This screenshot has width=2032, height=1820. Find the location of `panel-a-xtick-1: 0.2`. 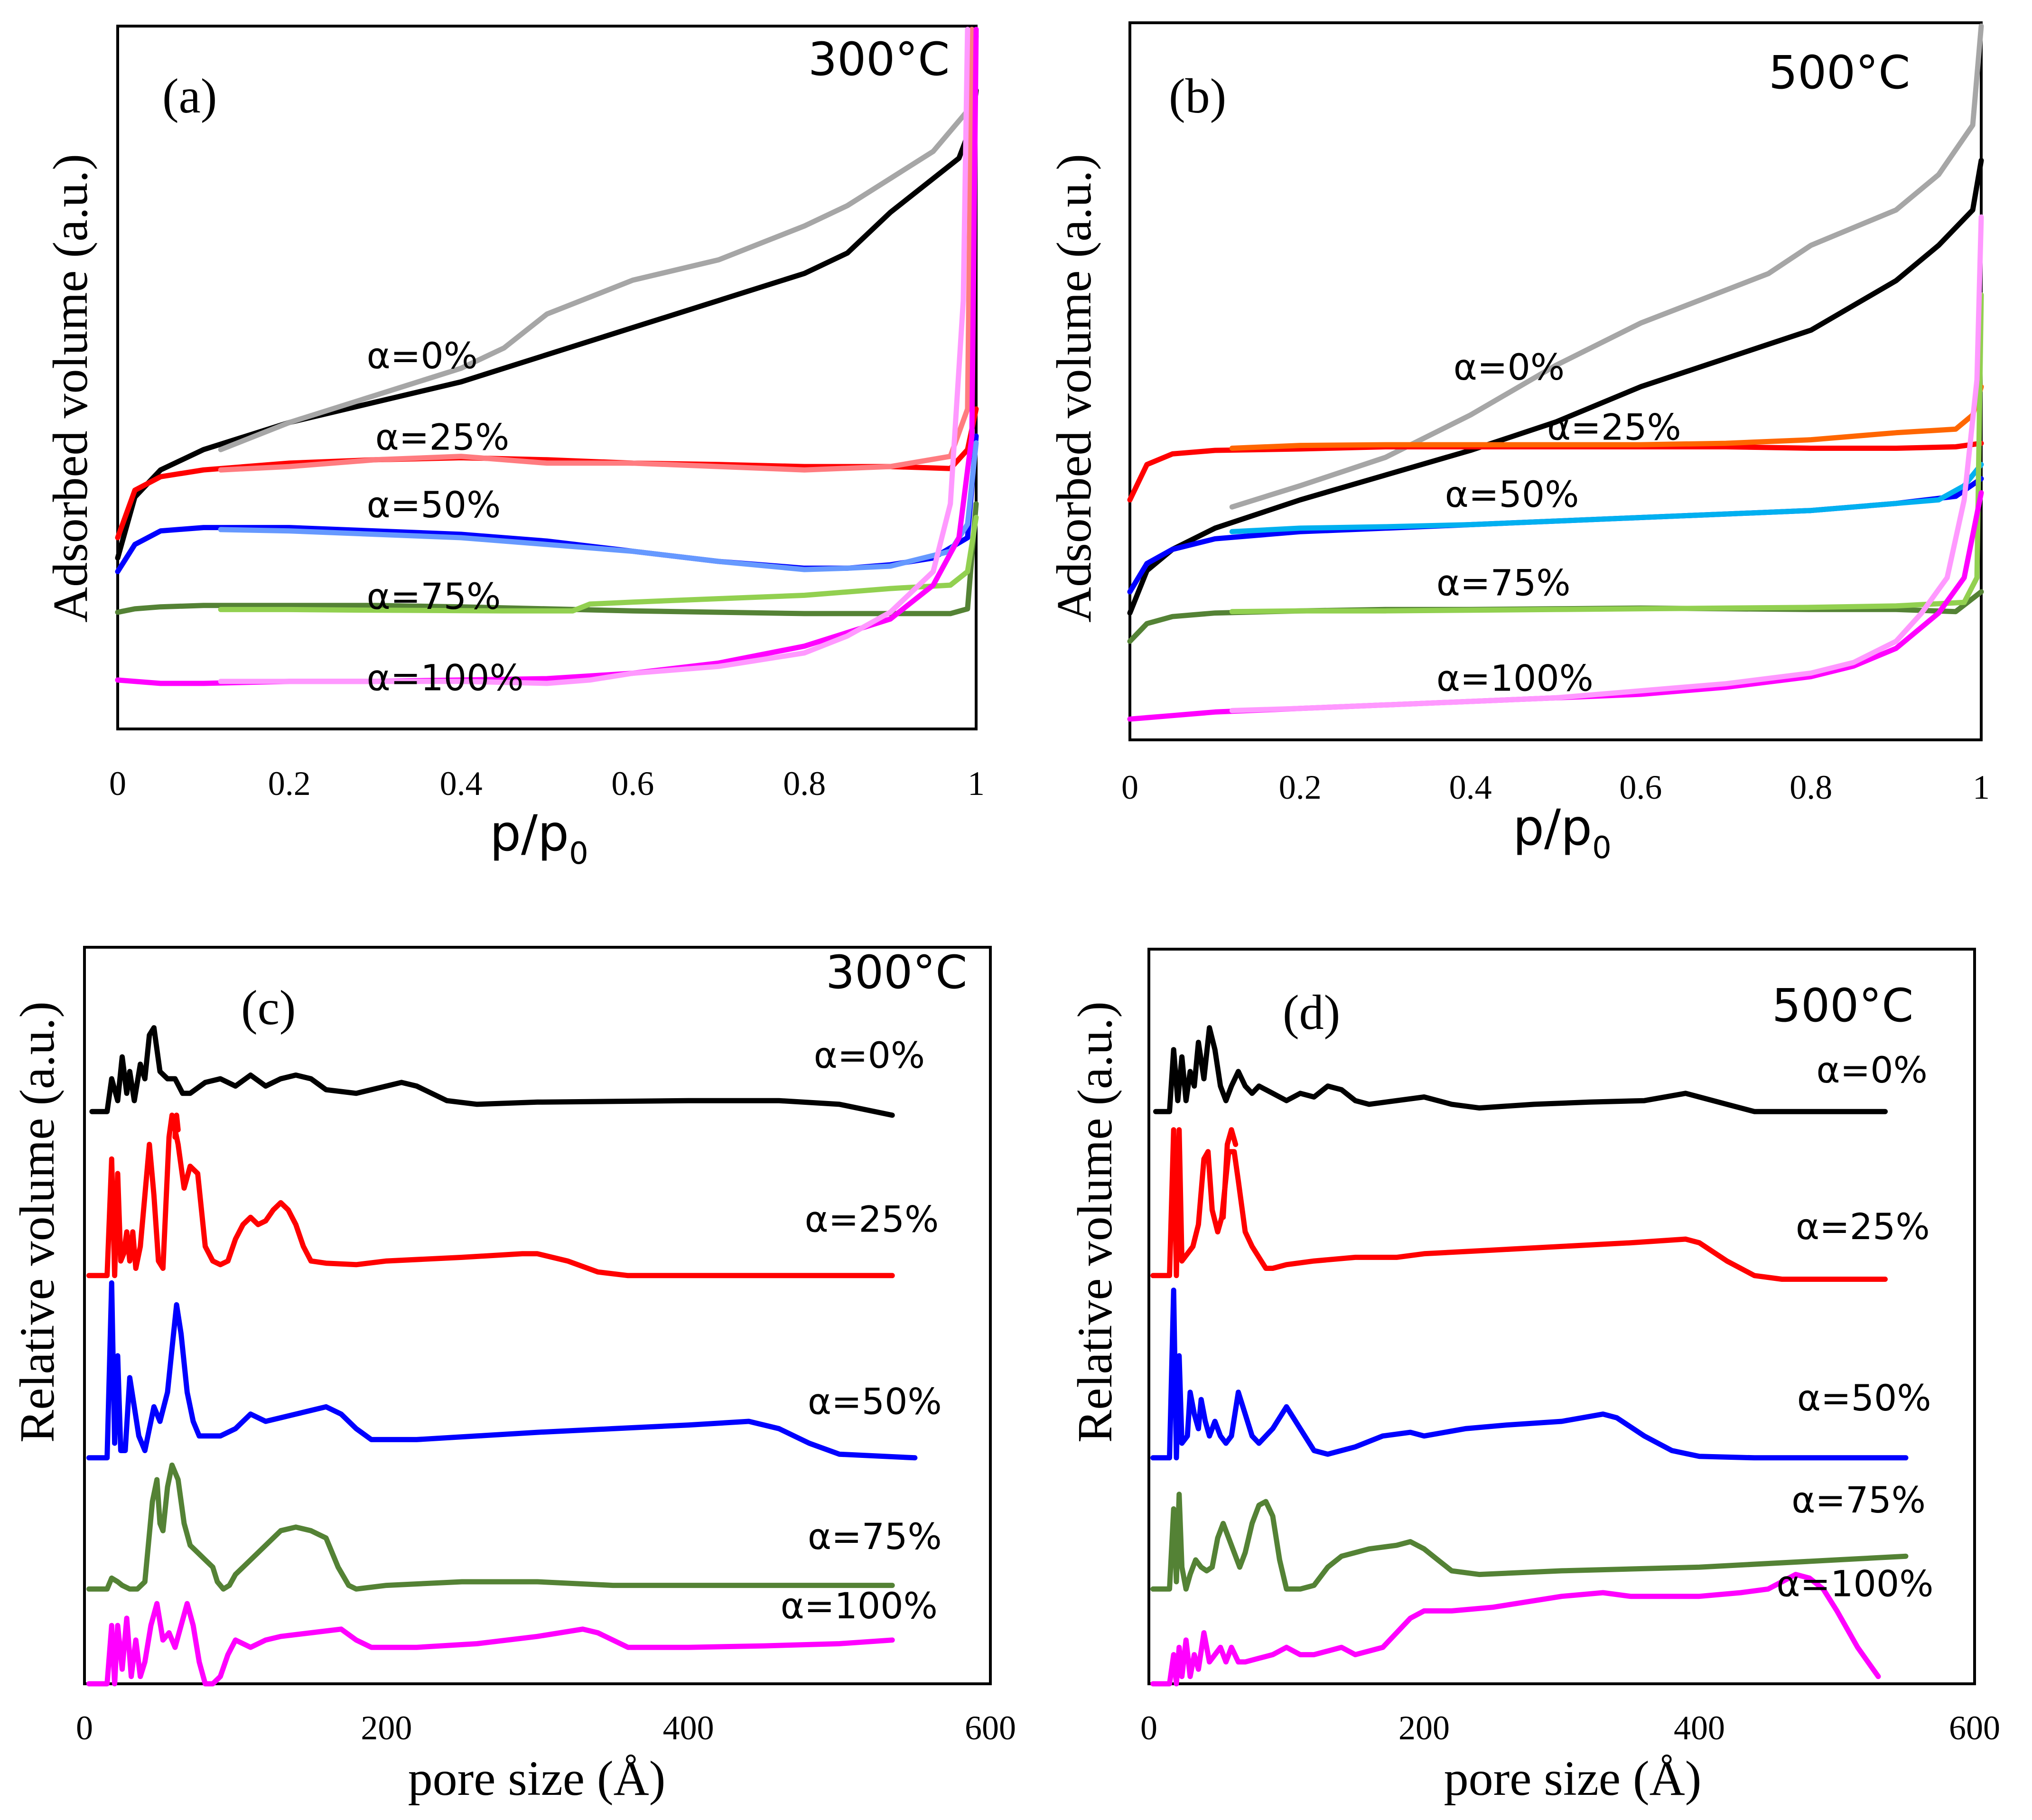

panel-a-xtick-1: 0.2 is located at coordinates (289, 784).